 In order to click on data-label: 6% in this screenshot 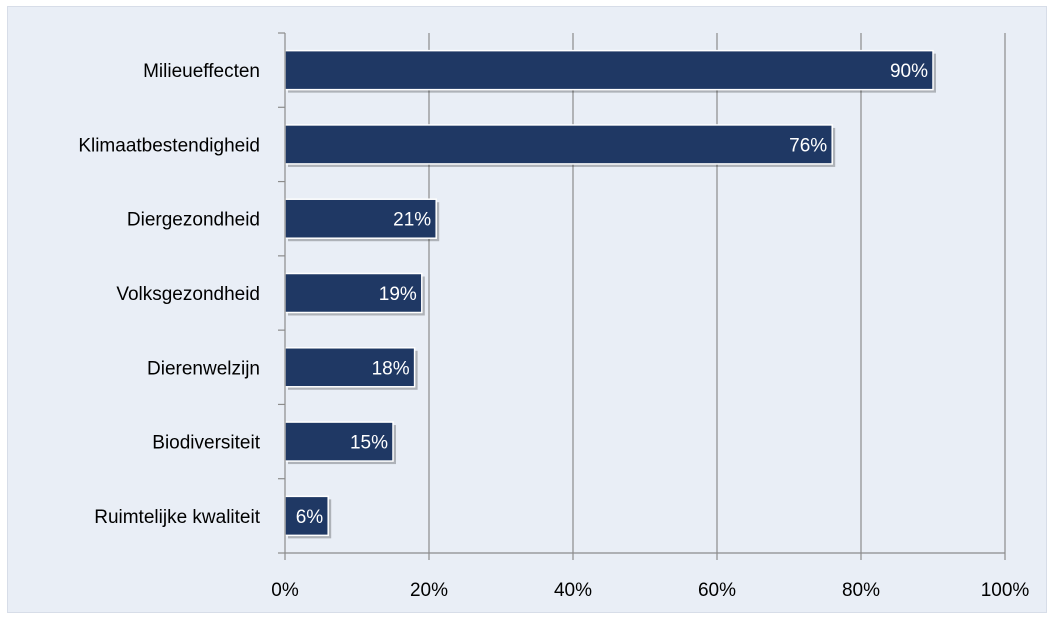, I will do `click(310, 517)`.